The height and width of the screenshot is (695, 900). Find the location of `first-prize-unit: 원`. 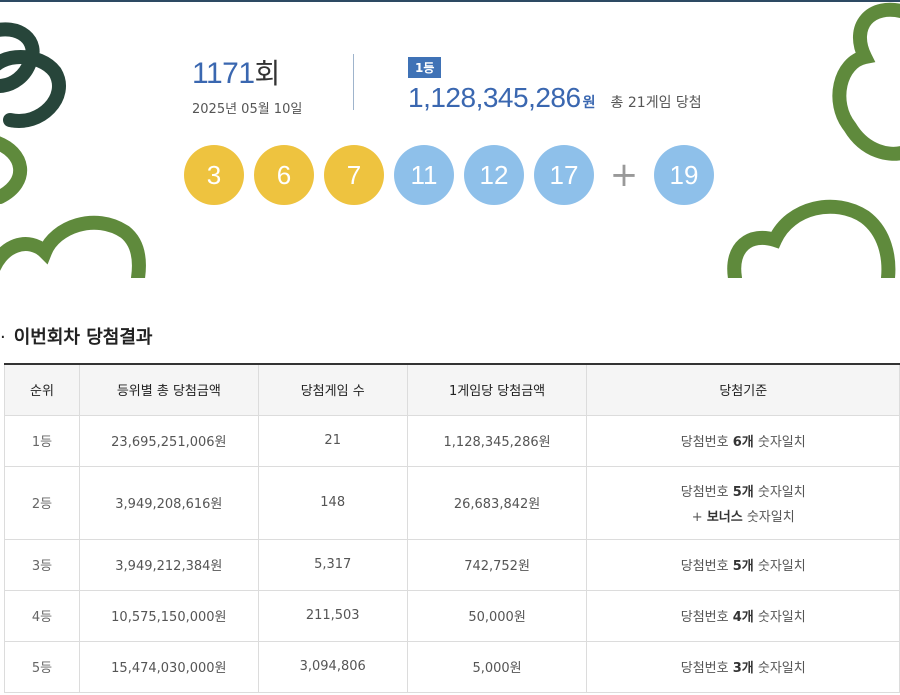

first-prize-unit: 원 is located at coordinates (589, 103).